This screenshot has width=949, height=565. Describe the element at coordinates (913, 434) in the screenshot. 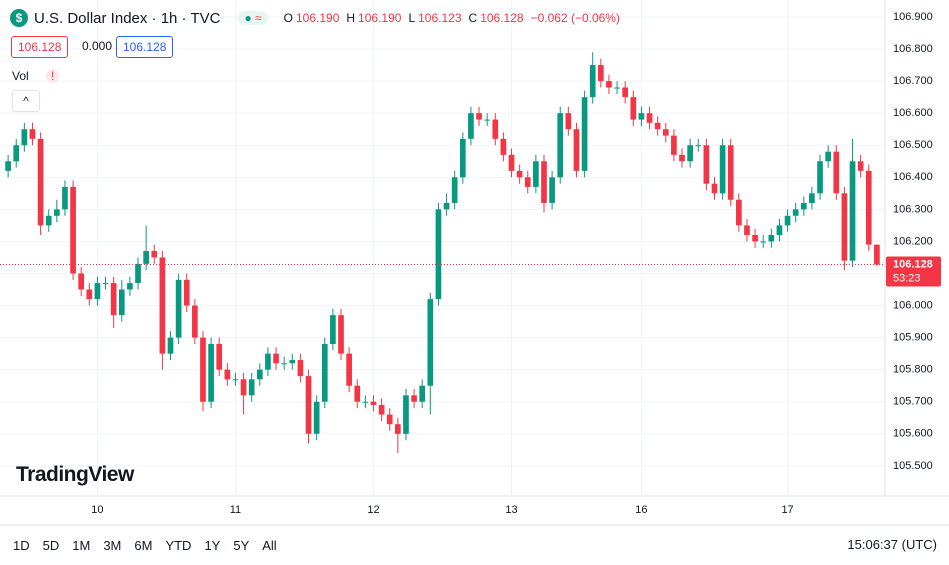

I see `y-tick-label: 105.600` at that location.